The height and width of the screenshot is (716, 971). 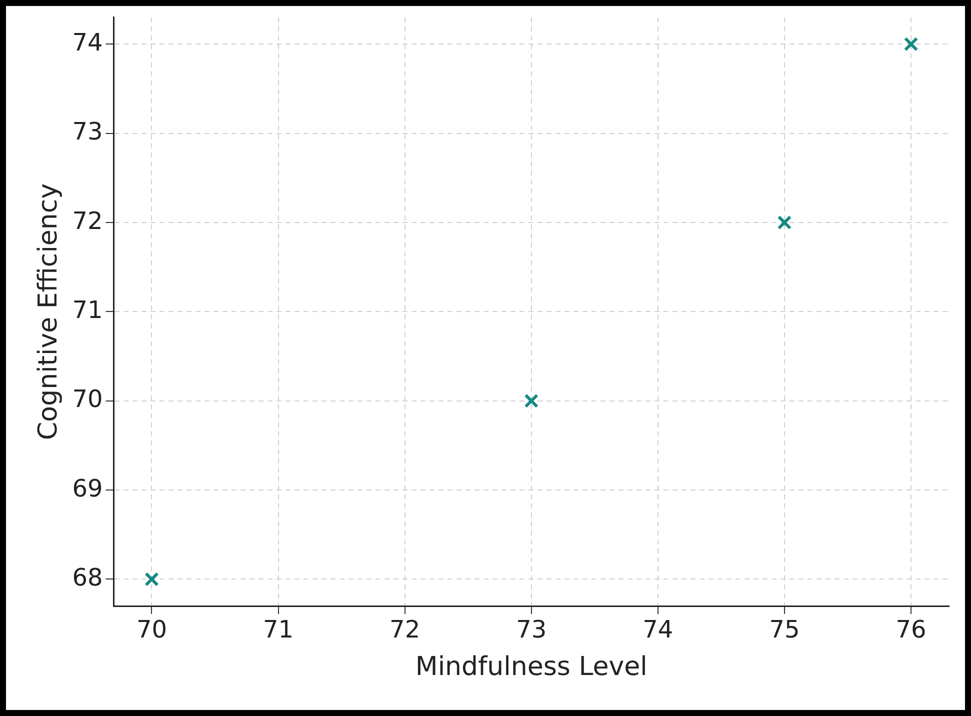 What do you see at coordinates (658, 630) in the screenshot?
I see `x-tick-label: 74` at bounding box center [658, 630].